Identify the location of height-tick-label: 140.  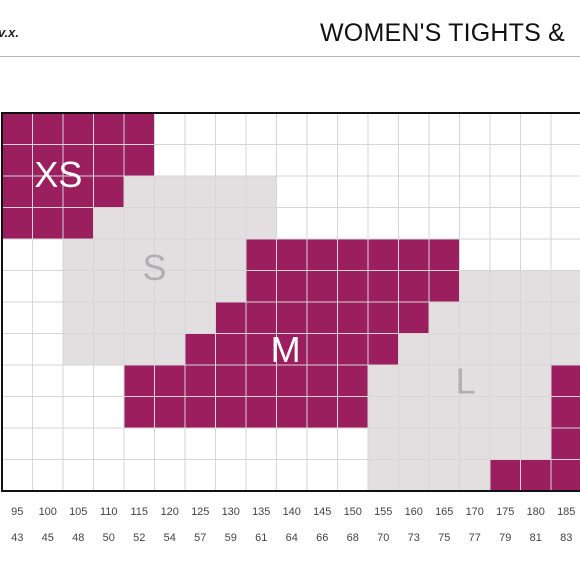
(292, 512).